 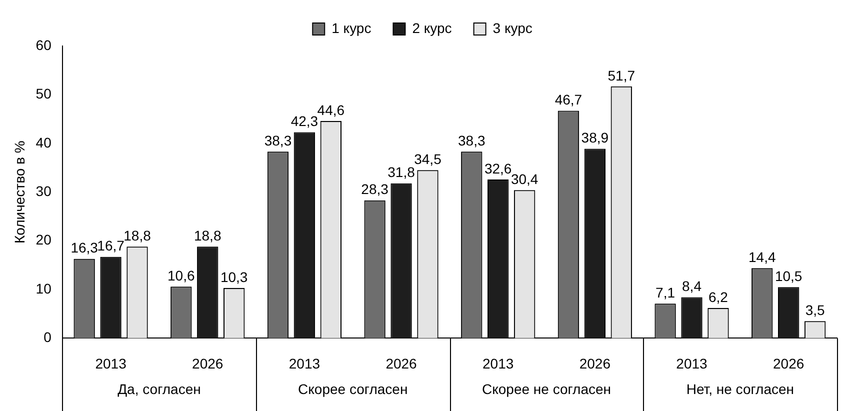 I want to click on y-axis-title: Количество в %, so click(x=19, y=192).